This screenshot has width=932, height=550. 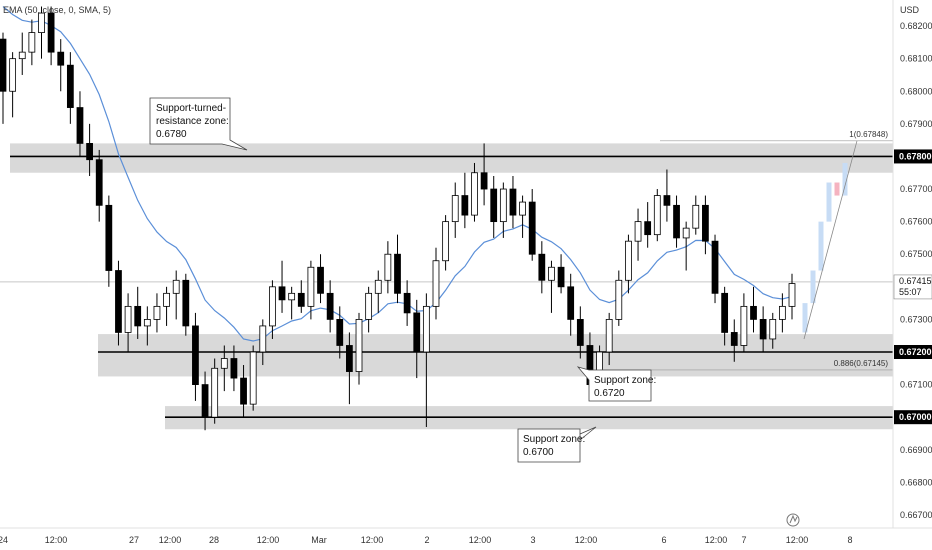 I want to click on callout-support-6700-line-2: 0.6700, so click(x=538, y=452).